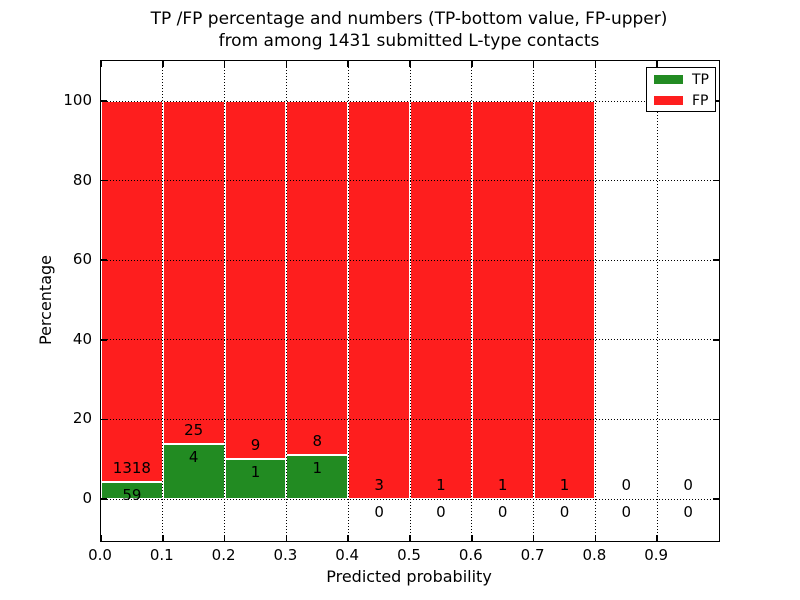 The height and width of the screenshot is (600, 800). I want to click on legend-label-fp: FP, so click(700, 100).